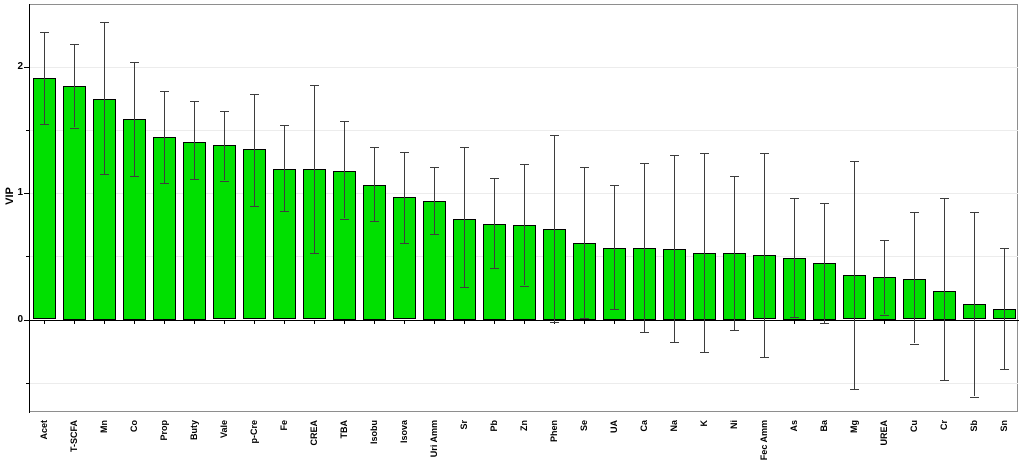  Describe the element at coordinates (884, 433) in the screenshot. I see `x-category-label: UREA` at that location.